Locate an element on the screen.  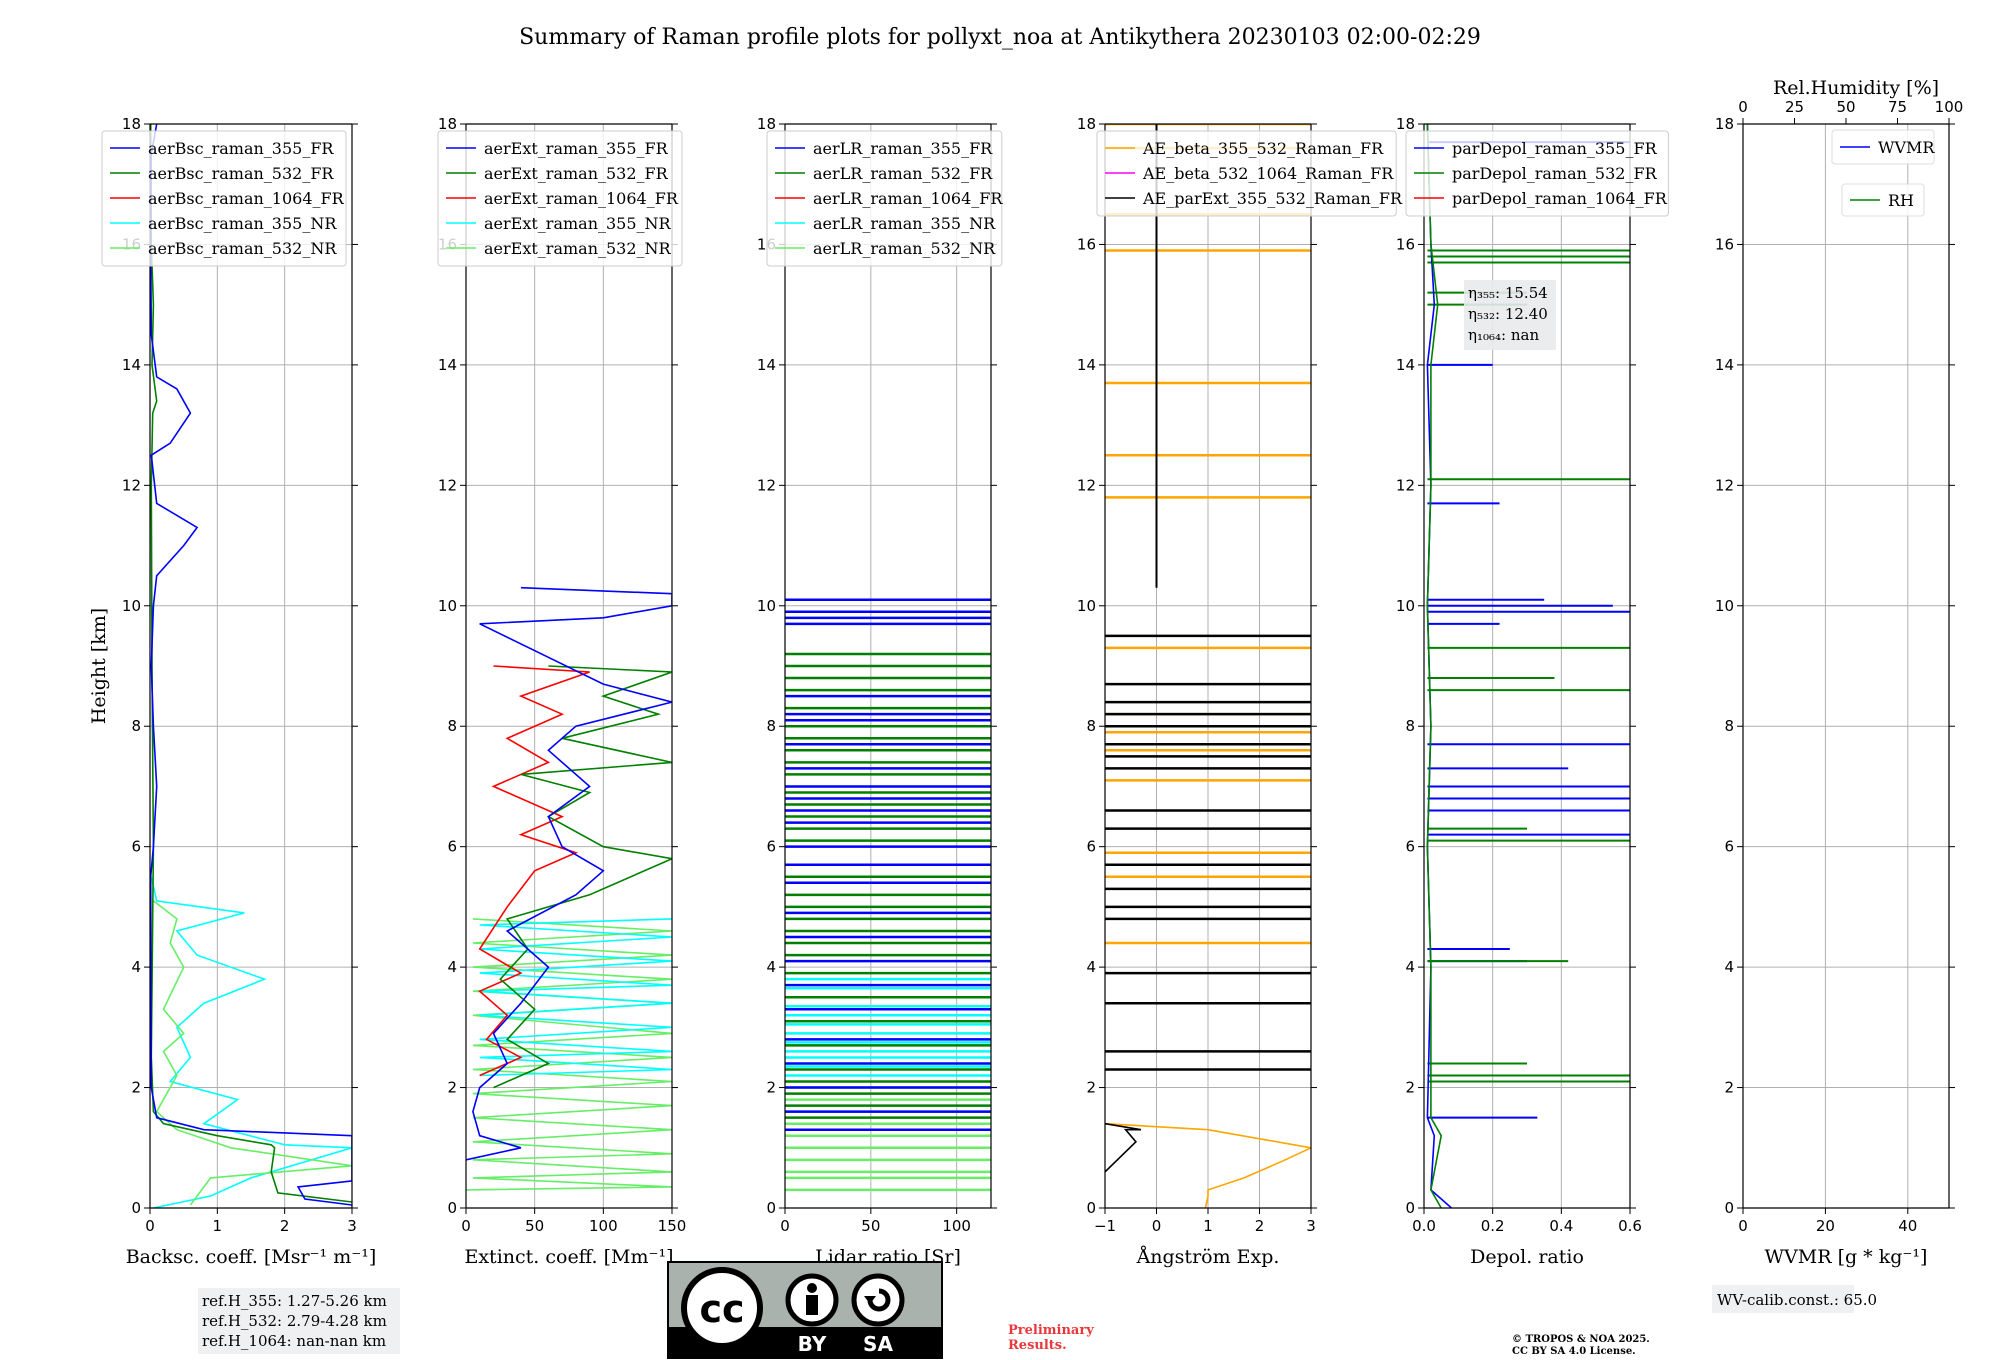
eta-annotation-line: η₁₀₆₄: nan is located at coordinates (1503, 335).